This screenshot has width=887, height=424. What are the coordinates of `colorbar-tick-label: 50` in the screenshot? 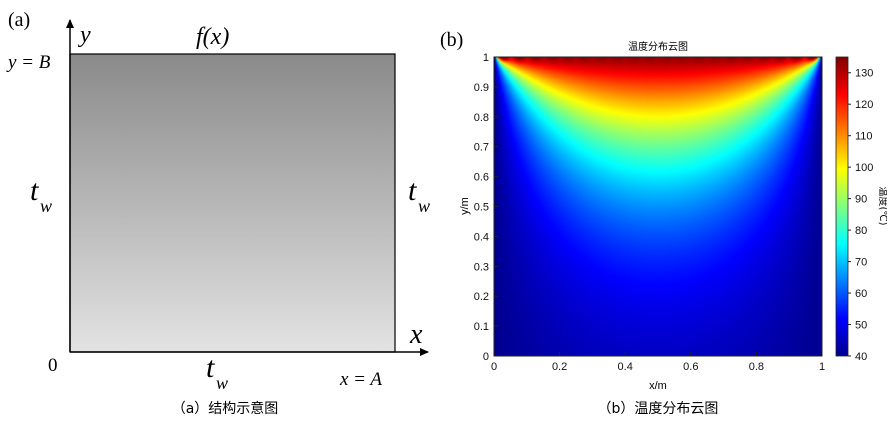 It's located at (861, 326).